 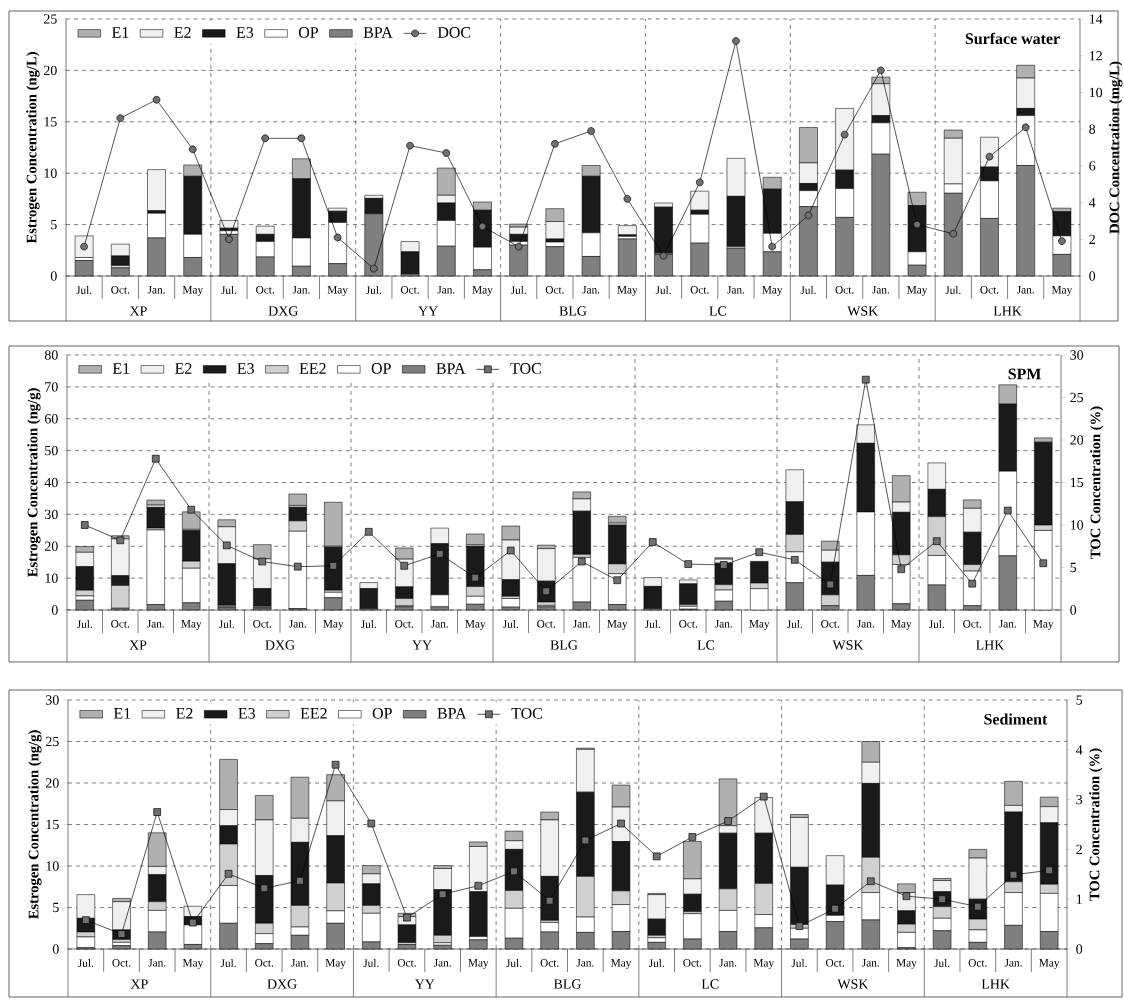 What do you see at coordinates (51, 387) in the screenshot?
I see `y-tick-label: 70` at bounding box center [51, 387].